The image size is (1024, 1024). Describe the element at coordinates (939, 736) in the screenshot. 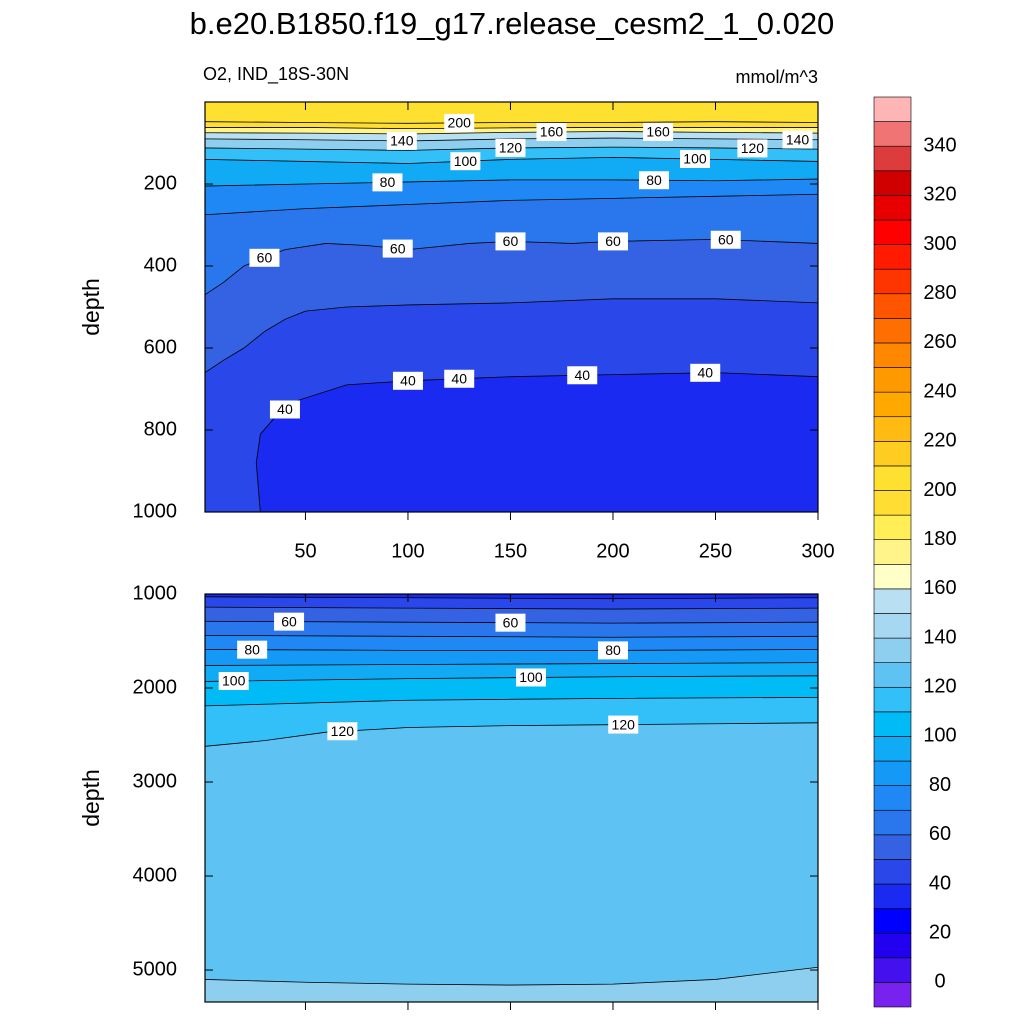

I see `colorbar-label: 100` at that location.